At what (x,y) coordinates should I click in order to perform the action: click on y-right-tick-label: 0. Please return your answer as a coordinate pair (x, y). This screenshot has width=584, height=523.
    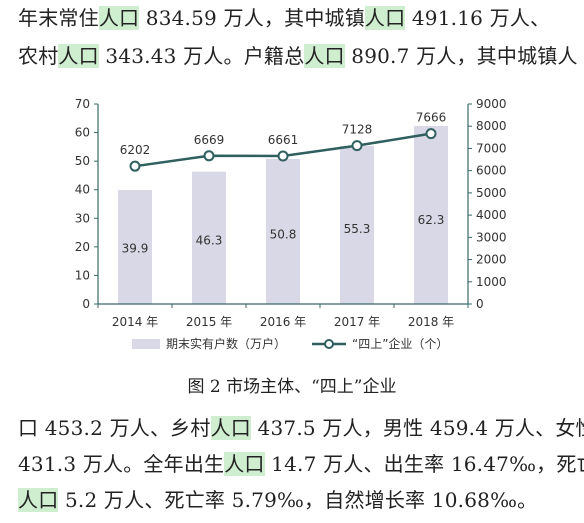
    Looking at the image, I should click on (480, 304).